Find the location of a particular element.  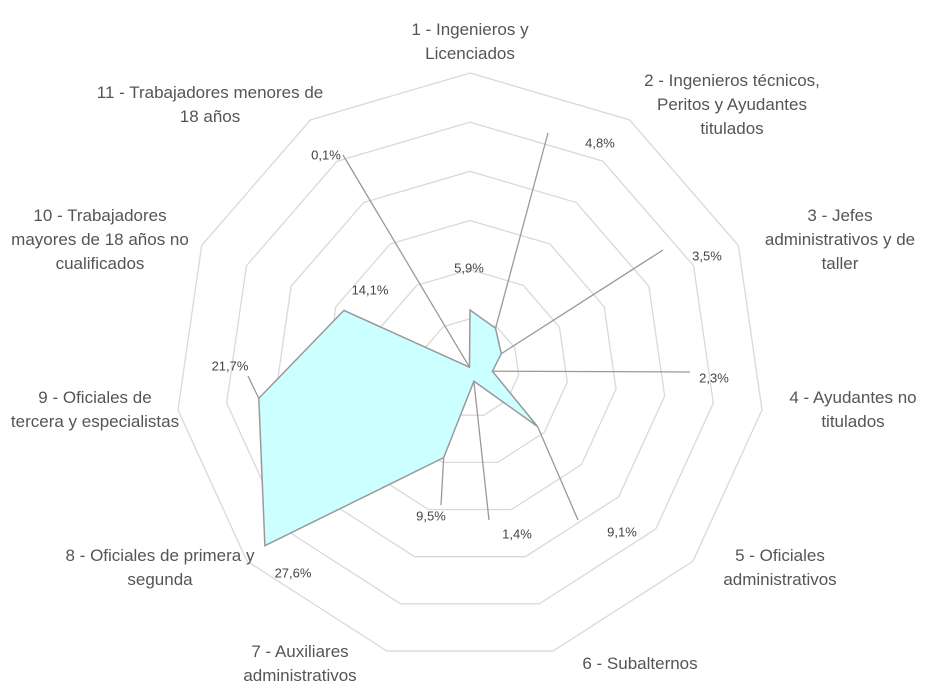

category-label: 8 - Oficiales de primera y segunda is located at coordinates (160, 567).